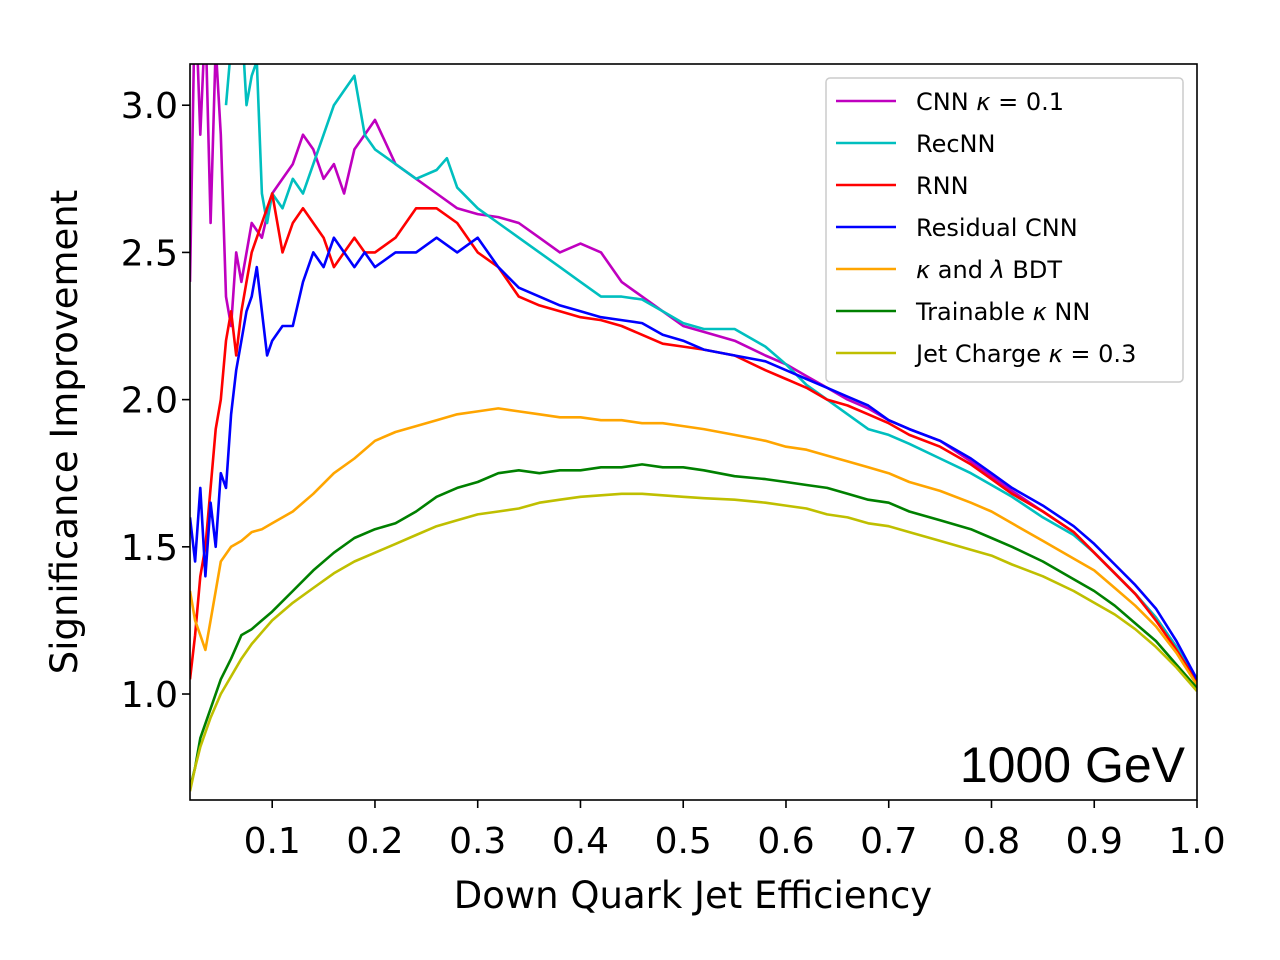 The width and height of the screenshot is (1280, 960). What do you see at coordinates (580, 841) in the screenshot?
I see `x-tick-label: 0.4` at bounding box center [580, 841].